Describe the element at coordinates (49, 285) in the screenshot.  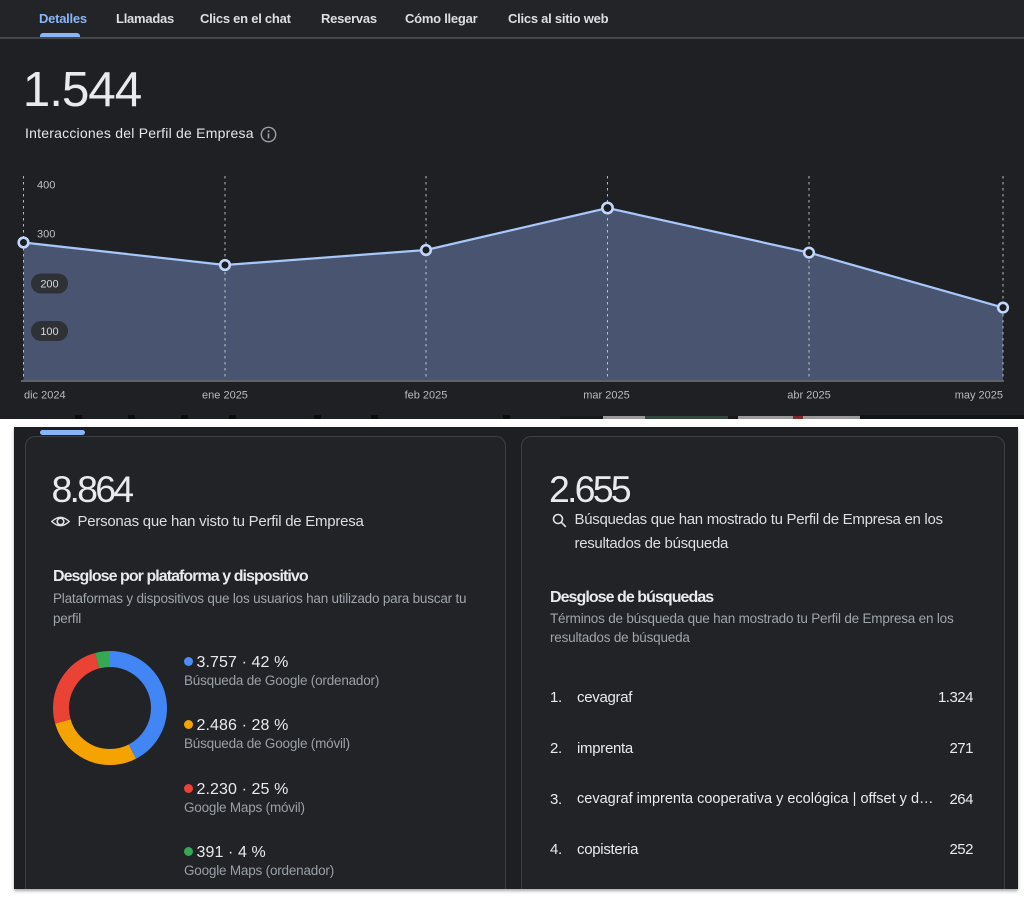
I see `svg-text: 200` at that location.